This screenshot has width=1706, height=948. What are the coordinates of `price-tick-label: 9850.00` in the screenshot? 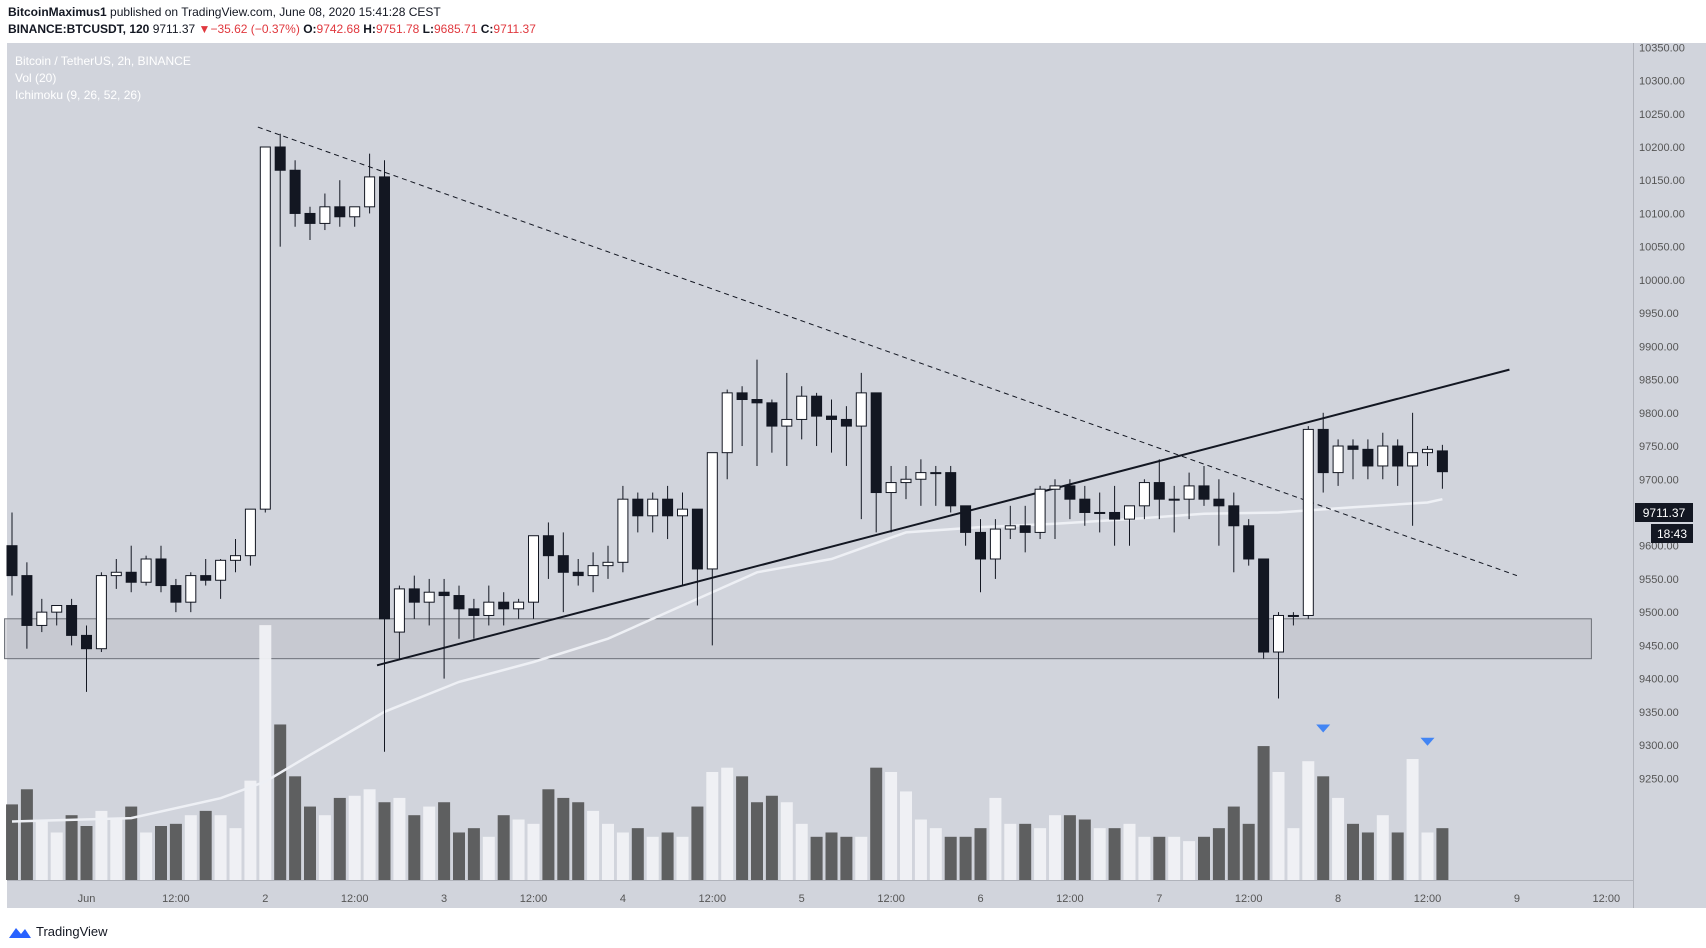 It's located at (1659, 381).